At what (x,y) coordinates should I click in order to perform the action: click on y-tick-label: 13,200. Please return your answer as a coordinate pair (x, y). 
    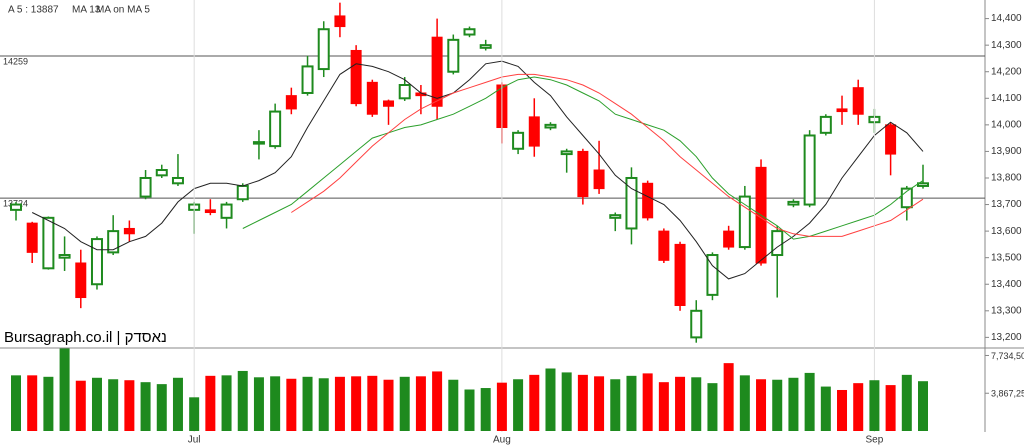
    Looking at the image, I should click on (1006, 337).